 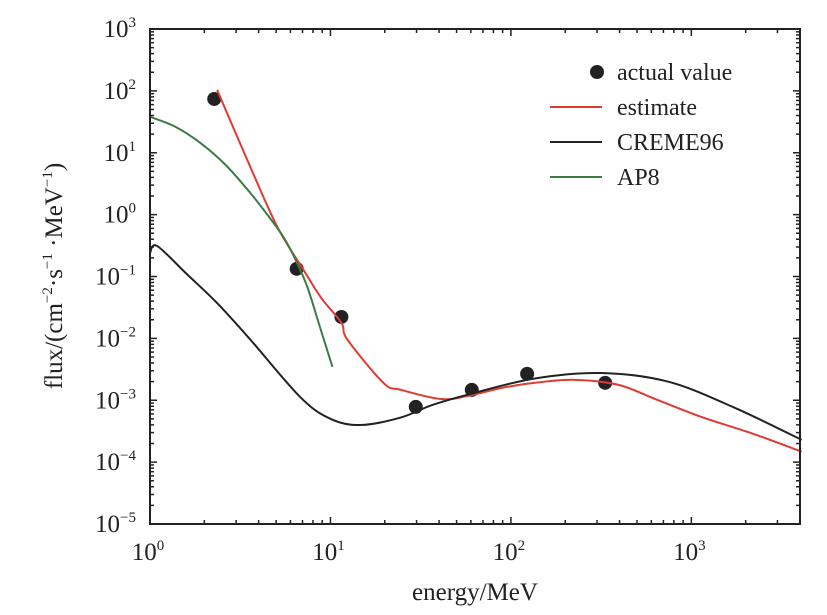 I want to click on tick-label-exponent: −5, so click(x=128, y=518).